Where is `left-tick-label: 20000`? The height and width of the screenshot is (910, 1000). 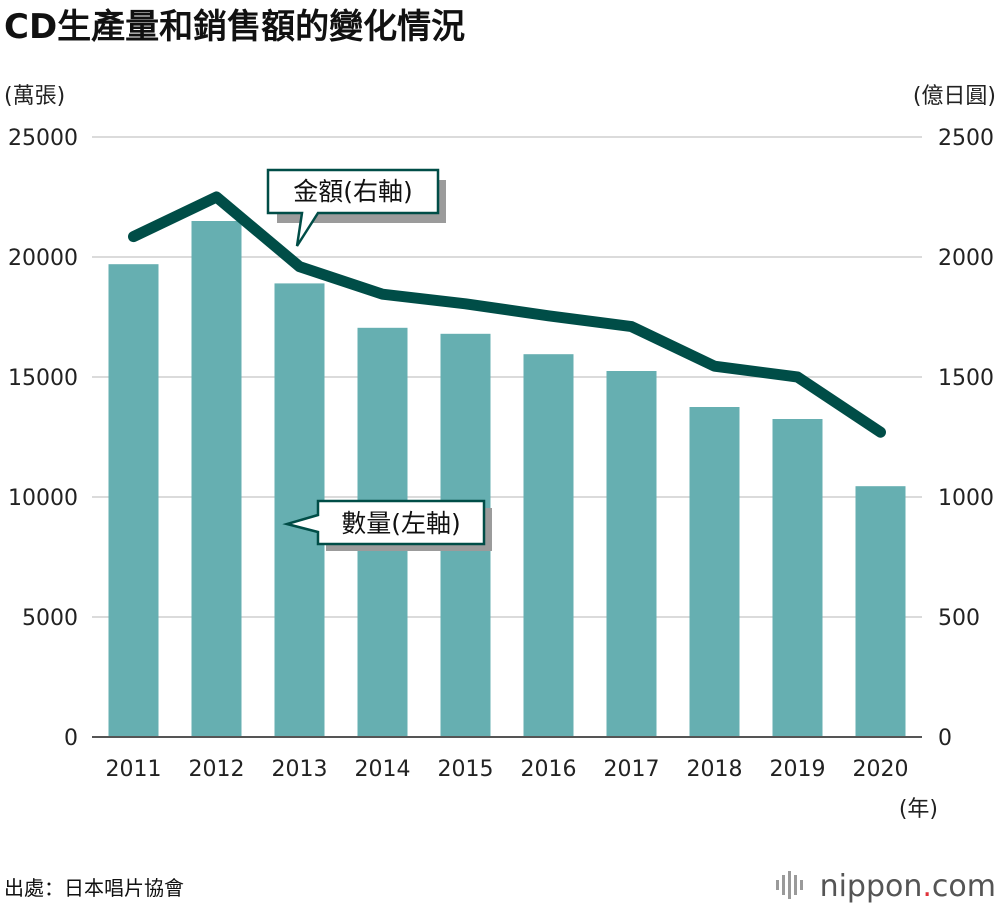
left-tick-label: 20000 is located at coordinates (43, 258).